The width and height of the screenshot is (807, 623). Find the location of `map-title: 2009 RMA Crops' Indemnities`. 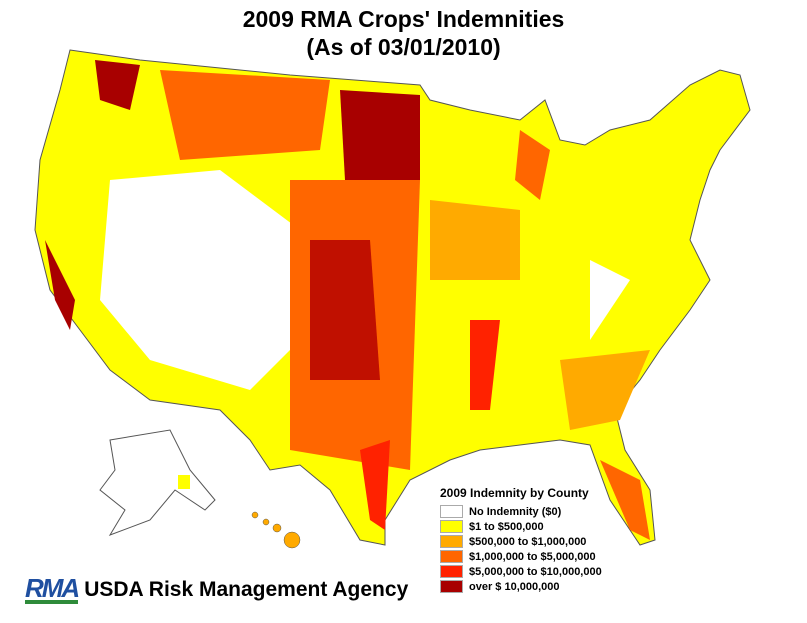

map-title: 2009 RMA Crops' Indemnities is located at coordinates (403, 19).